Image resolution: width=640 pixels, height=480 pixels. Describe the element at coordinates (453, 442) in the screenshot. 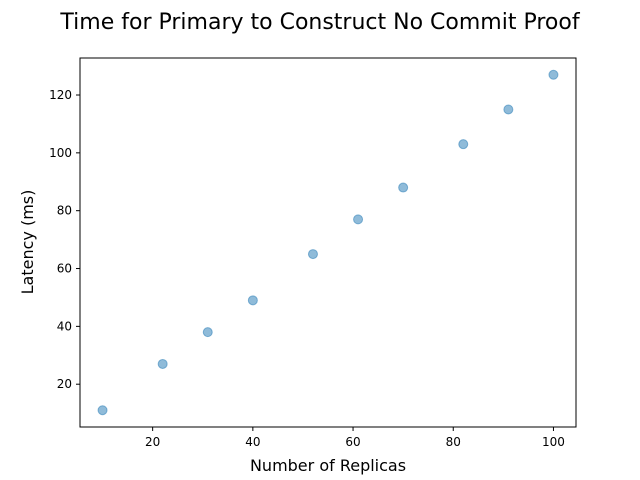

I see `x-tick-label: 80` at that location.